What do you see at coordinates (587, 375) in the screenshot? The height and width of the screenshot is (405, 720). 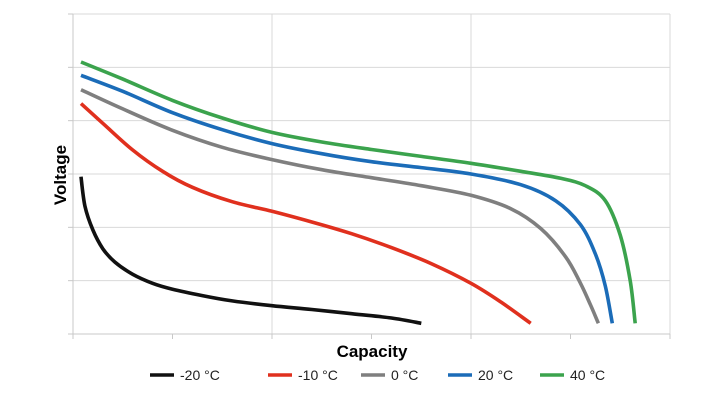 I see `legend-label-4: 40 °C` at bounding box center [587, 375].